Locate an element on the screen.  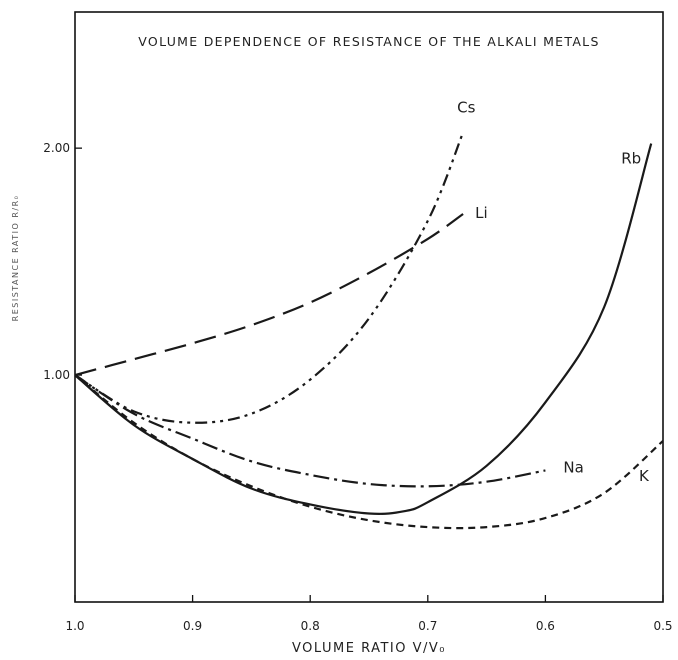
series-label-rb: Rb is located at coordinates (631, 159).